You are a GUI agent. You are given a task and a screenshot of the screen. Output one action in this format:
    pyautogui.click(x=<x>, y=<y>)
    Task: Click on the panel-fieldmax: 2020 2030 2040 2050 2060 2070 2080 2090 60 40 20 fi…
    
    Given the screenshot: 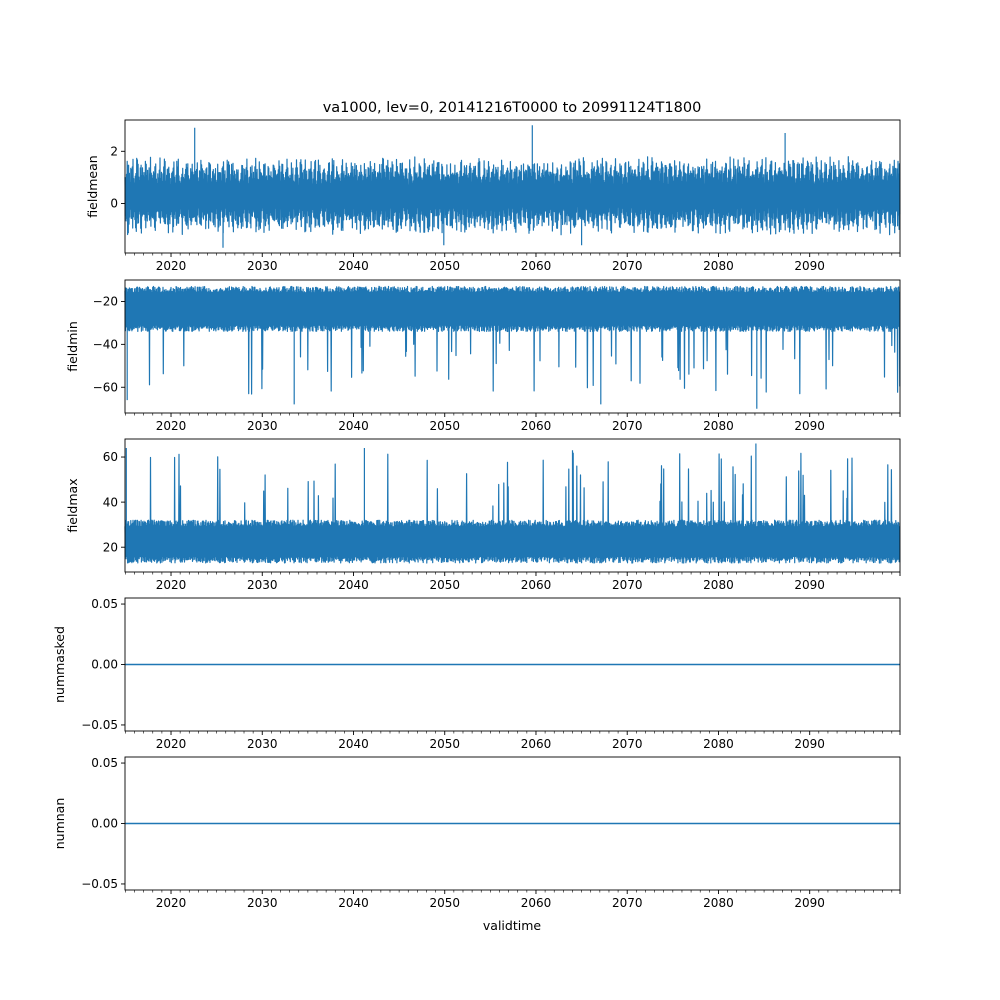 What is the action you would take?
    pyautogui.click(x=483, y=515)
    